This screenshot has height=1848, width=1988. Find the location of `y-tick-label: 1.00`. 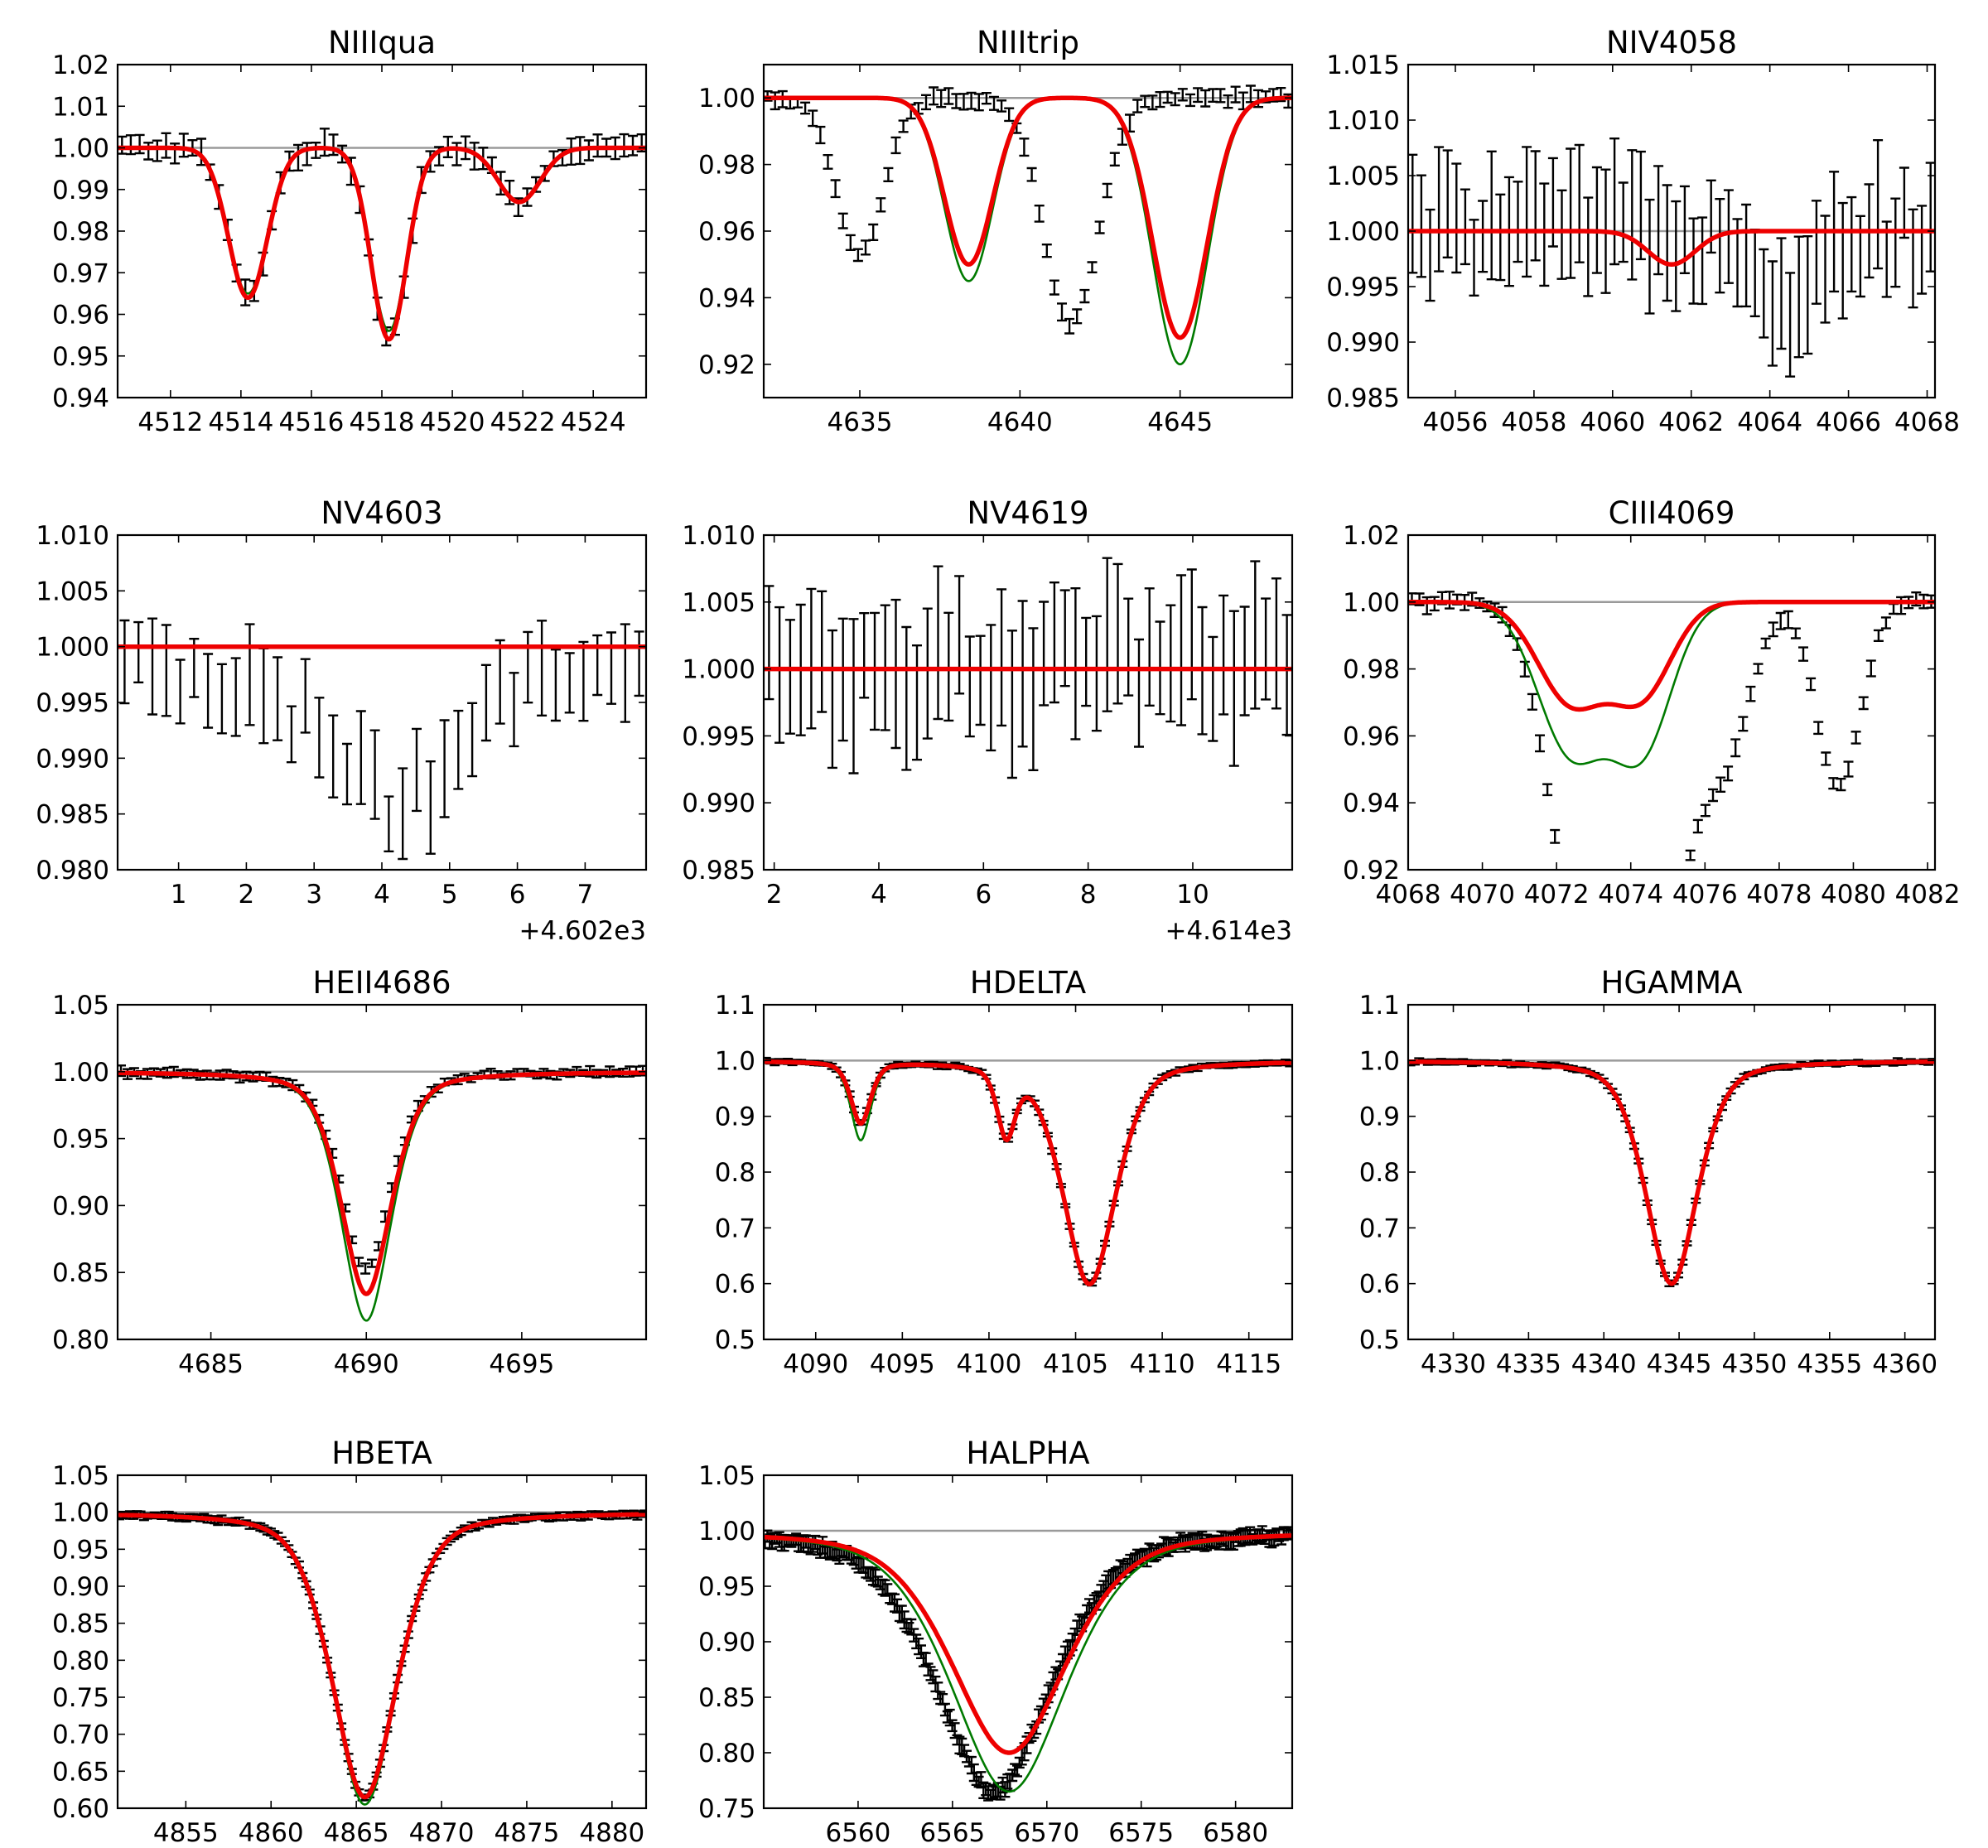

y-tick-label: 1.00 is located at coordinates (1371, 603).